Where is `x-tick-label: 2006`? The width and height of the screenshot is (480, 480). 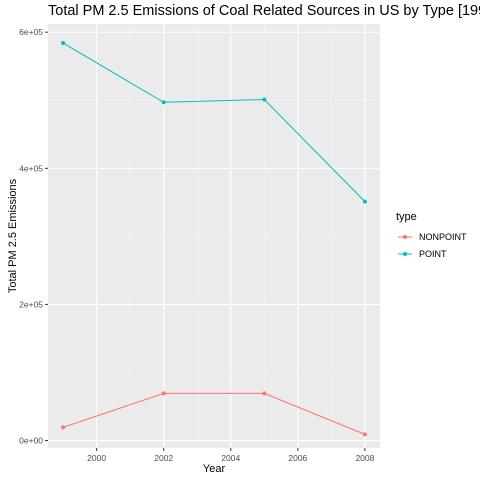
x-tick-label: 2006 is located at coordinates (297, 458).